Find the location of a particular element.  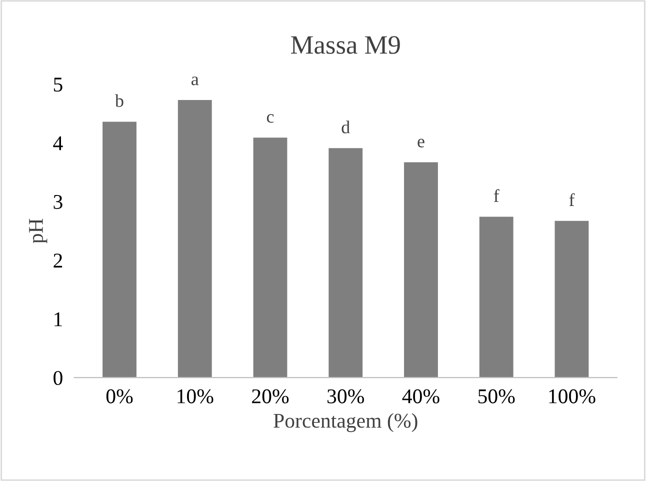

x-tick-label: 0% is located at coordinates (119, 396).